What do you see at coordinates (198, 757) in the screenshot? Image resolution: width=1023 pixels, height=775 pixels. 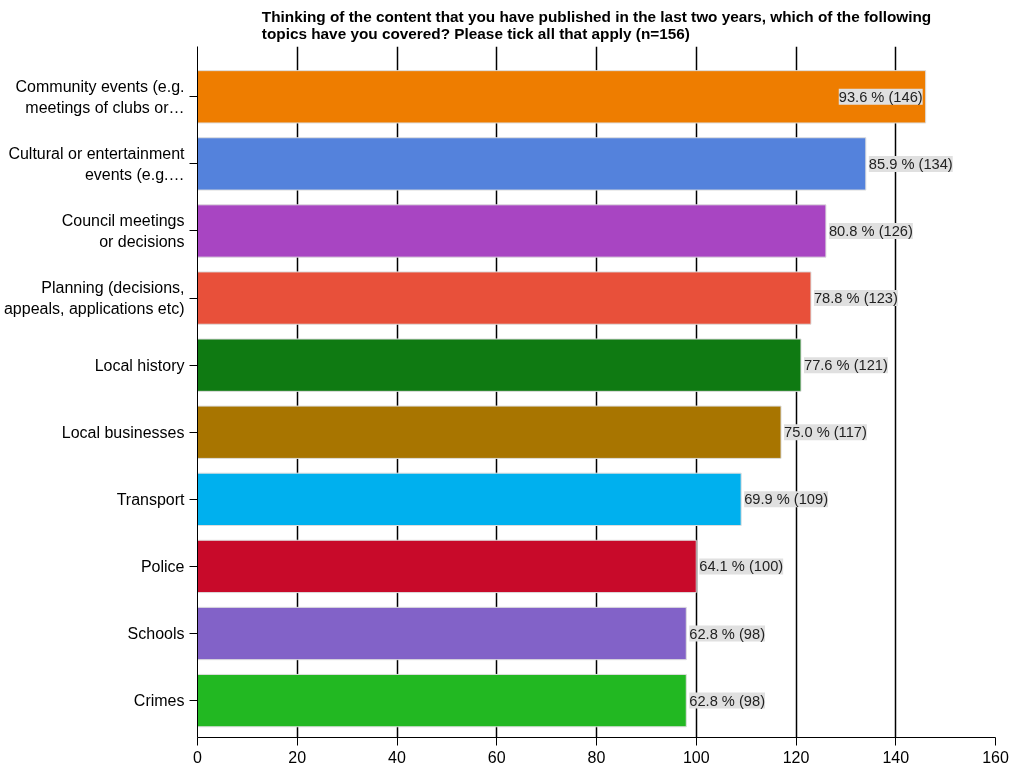 I see `x-tick-label: 0` at bounding box center [198, 757].